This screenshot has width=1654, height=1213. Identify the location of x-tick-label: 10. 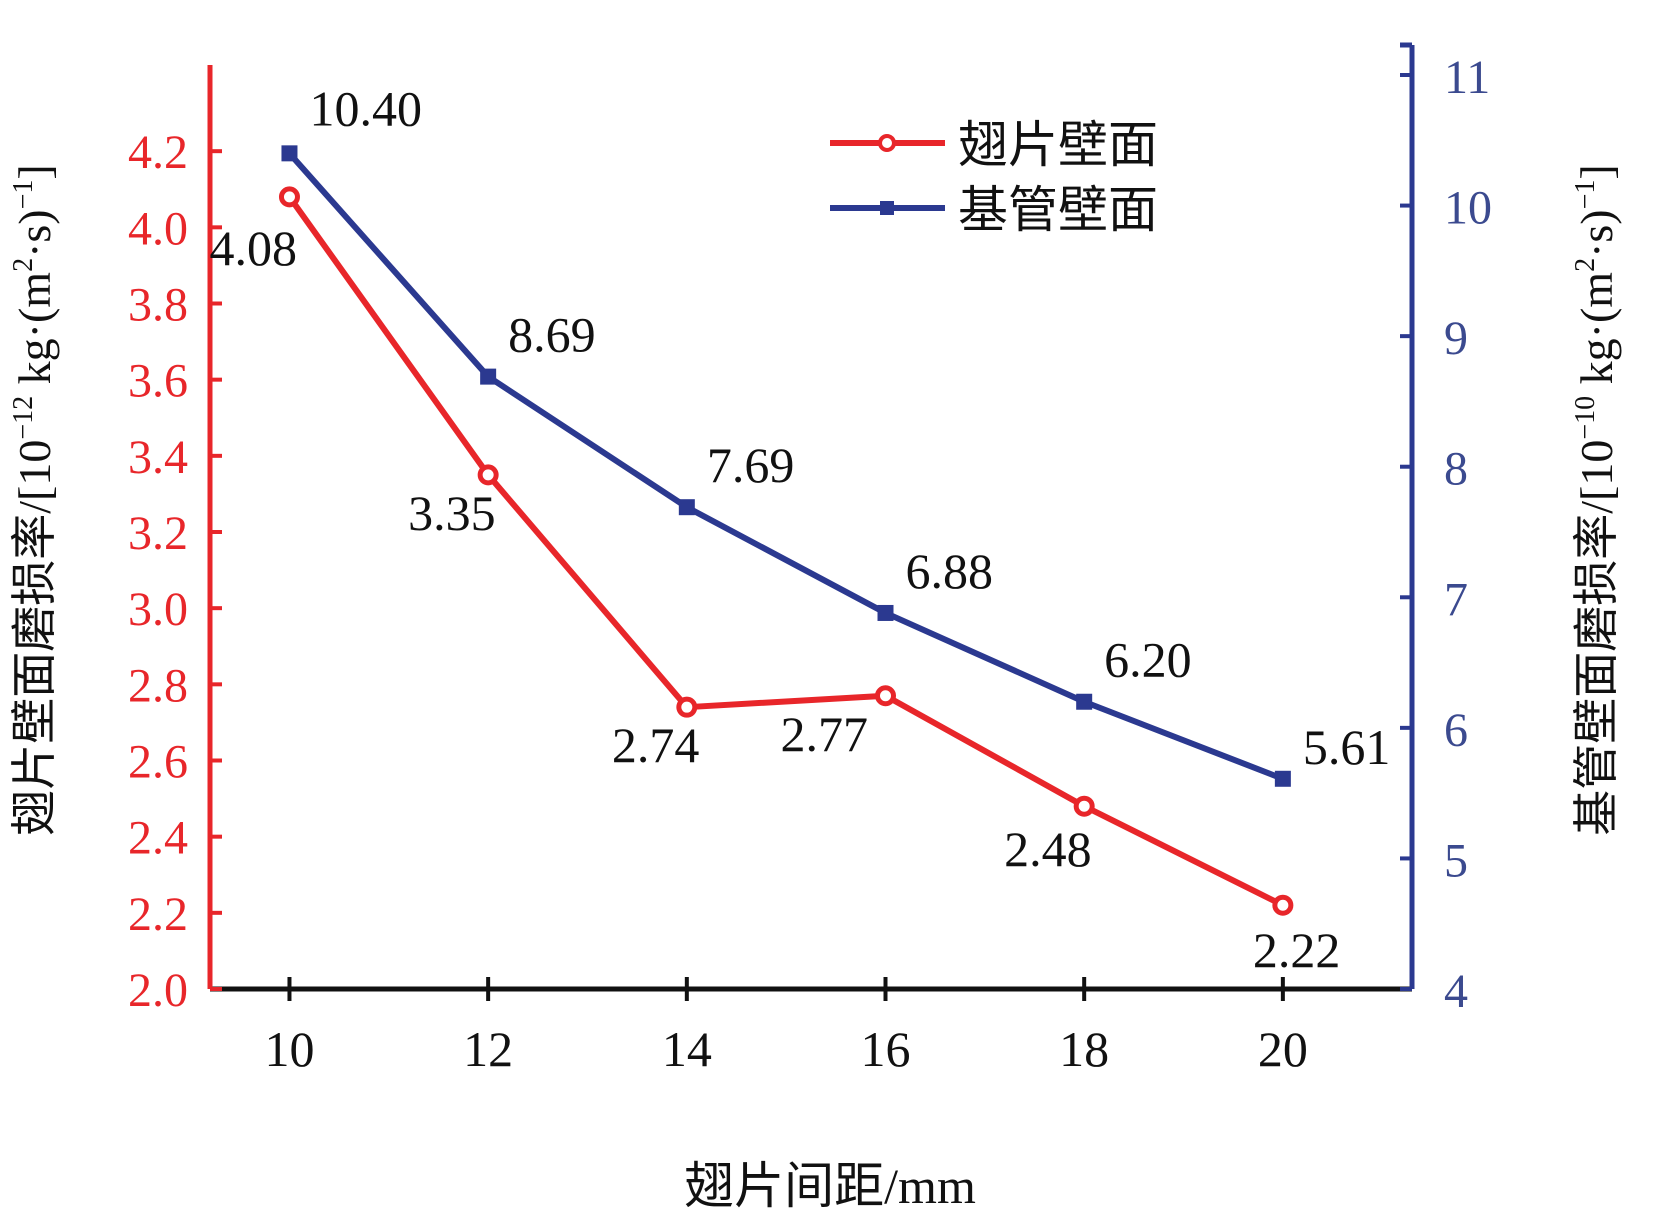
(289, 1049).